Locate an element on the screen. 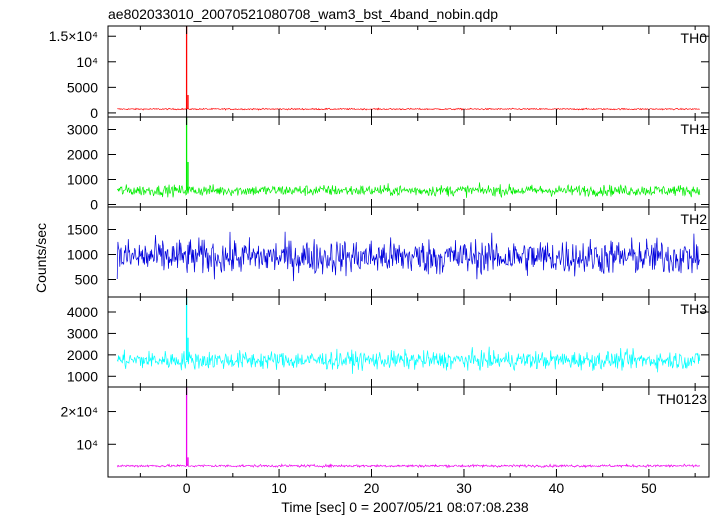 The image size is (717, 516). x-axis-label: Time [sec] 0 = 2007/05/21 08:07:08.238 is located at coordinates (405, 507).